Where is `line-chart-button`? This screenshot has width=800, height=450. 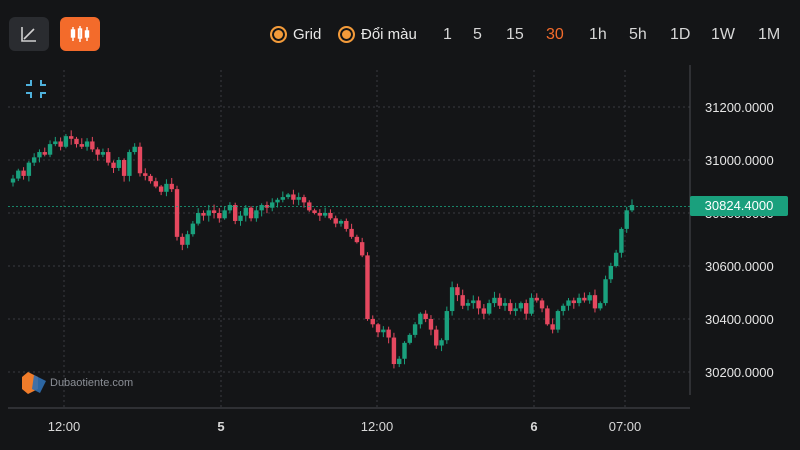
line-chart-button is located at coordinates (29, 34).